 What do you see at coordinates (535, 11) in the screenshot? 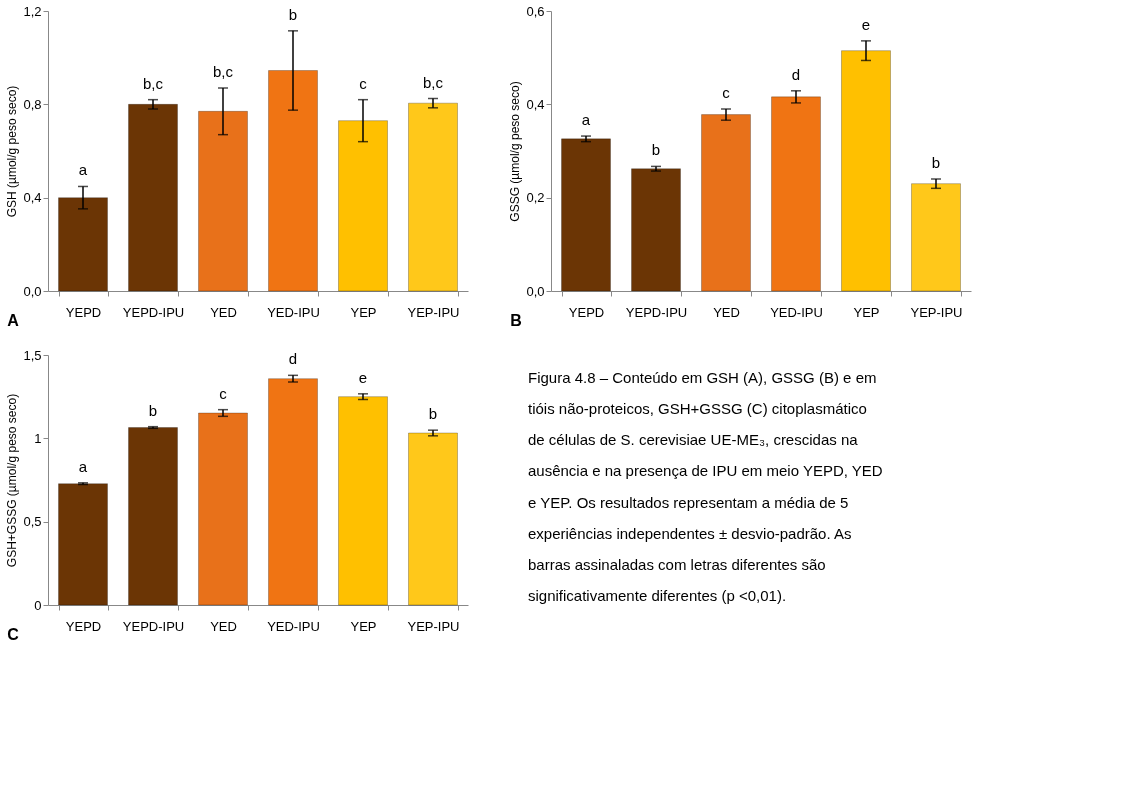
I see `y-tick-label: 0,6` at bounding box center [535, 11].